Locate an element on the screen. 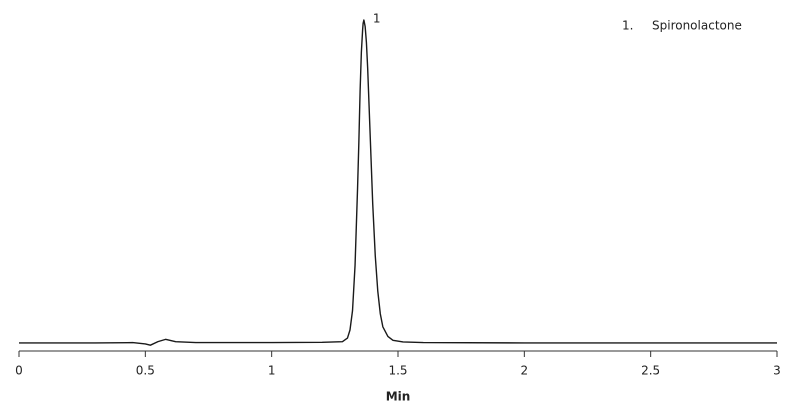 This screenshot has width=800, height=416. x-tick-label: 0.5 is located at coordinates (145, 371).